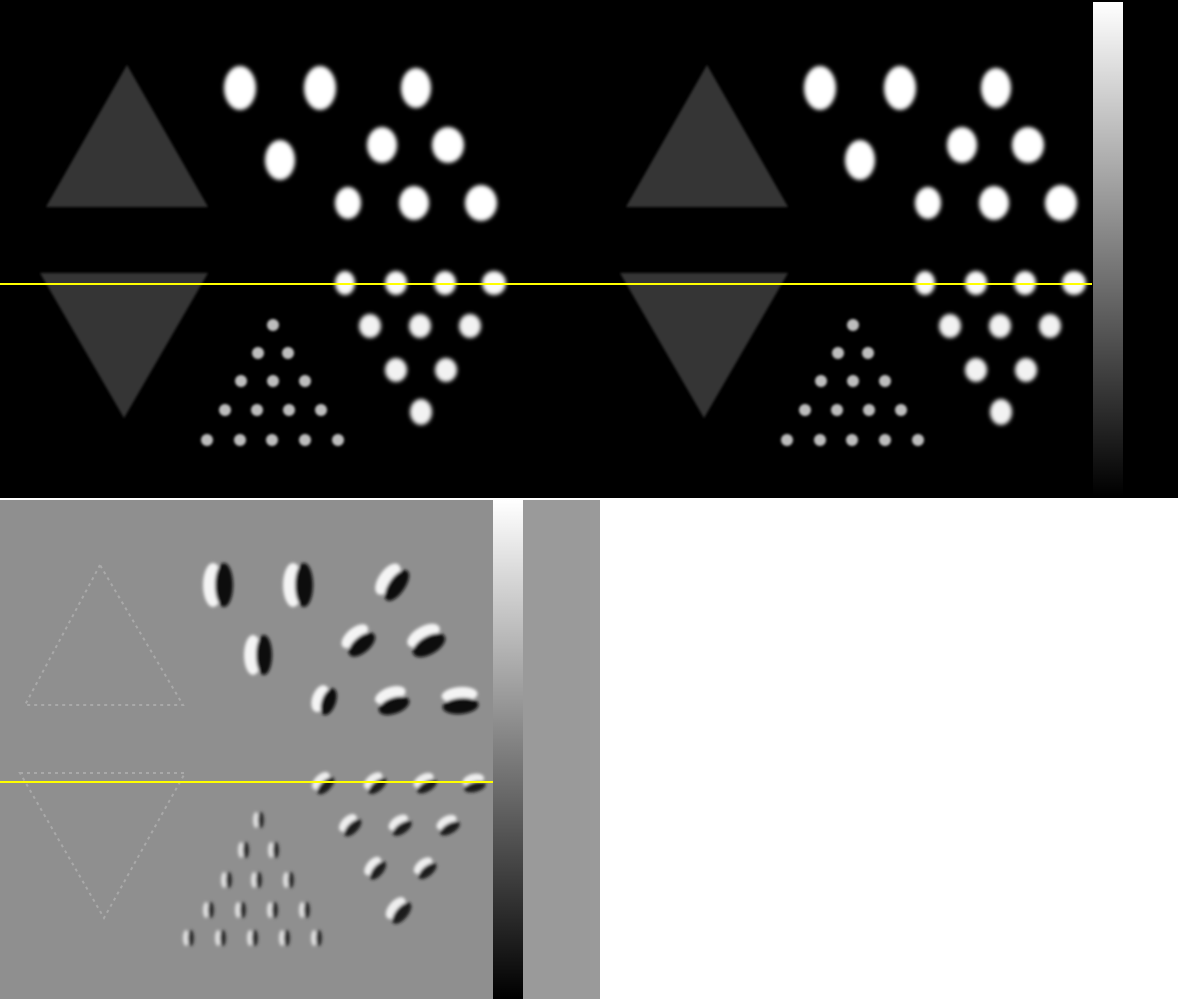 This screenshot has height=999, width=1178. Describe the element at coordinates (341, 639) in the screenshot. I see `difference-dipoles-large` at that location.